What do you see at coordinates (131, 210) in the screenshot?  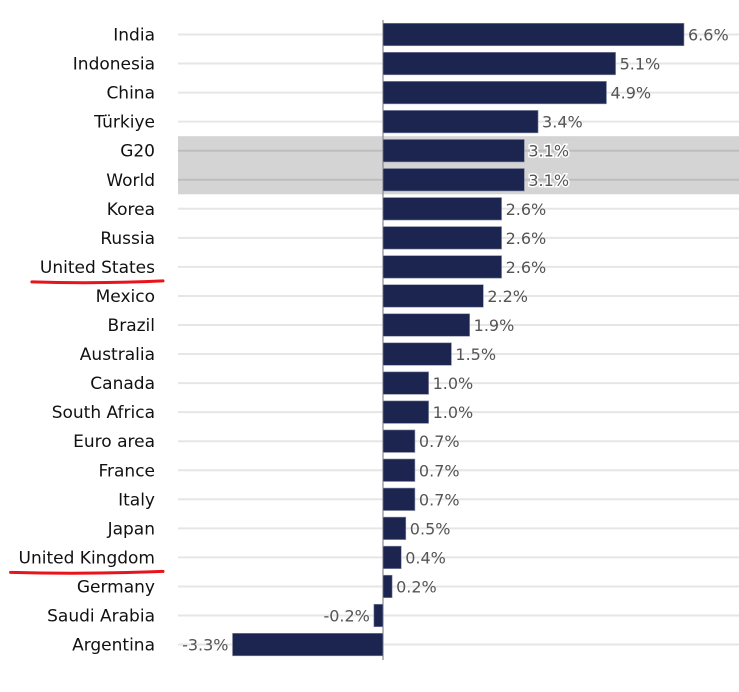 I see `category-label: Korea` at bounding box center [131, 210].